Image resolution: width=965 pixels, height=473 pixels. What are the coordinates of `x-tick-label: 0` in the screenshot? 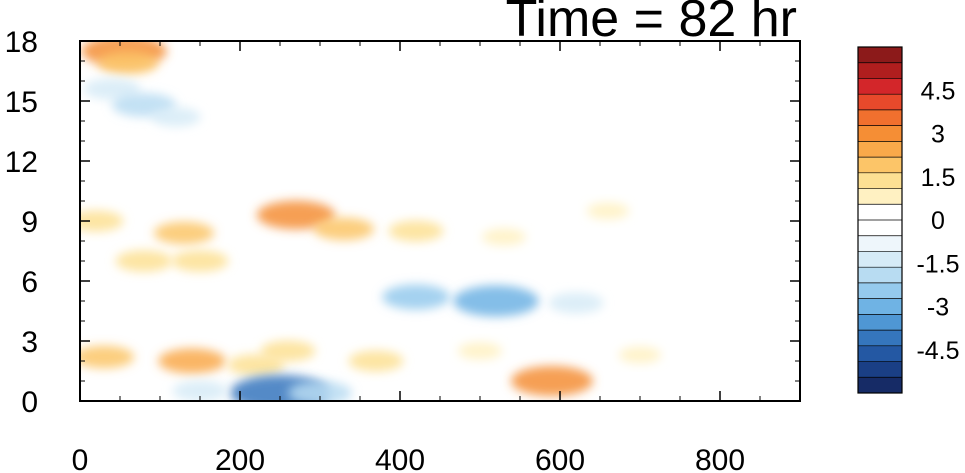 It's located at (80, 458).